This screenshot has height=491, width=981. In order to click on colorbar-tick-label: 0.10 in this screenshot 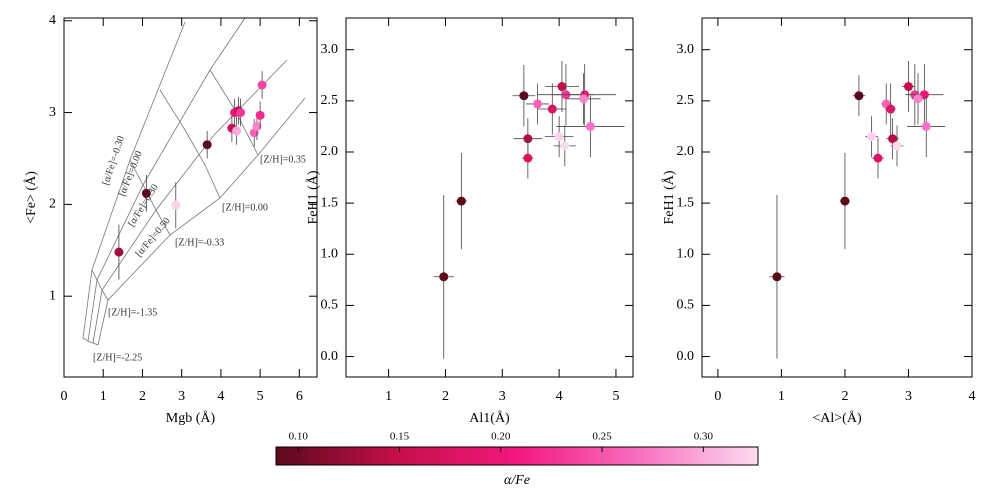, I will do `click(299, 437)`.